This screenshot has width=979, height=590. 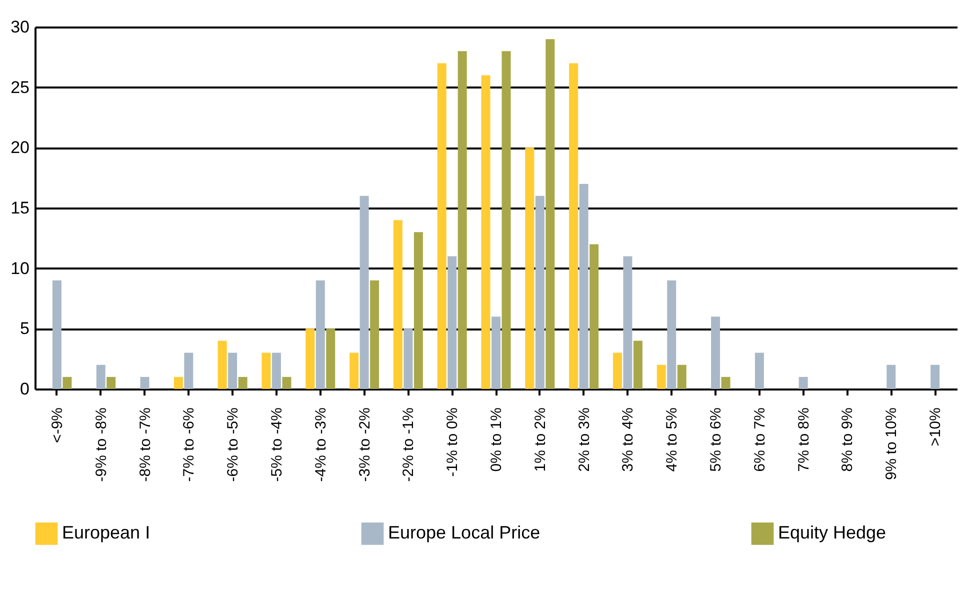 I want to click on x-tick-label: 3% to 4%, so click(x=628, y=440).